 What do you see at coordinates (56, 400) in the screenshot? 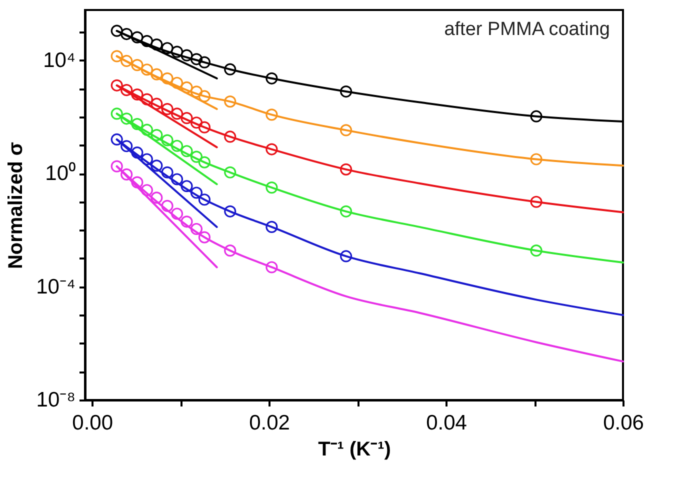
I see `y-tick-label: 10⁻⁸` at bounding box center [56, 400].